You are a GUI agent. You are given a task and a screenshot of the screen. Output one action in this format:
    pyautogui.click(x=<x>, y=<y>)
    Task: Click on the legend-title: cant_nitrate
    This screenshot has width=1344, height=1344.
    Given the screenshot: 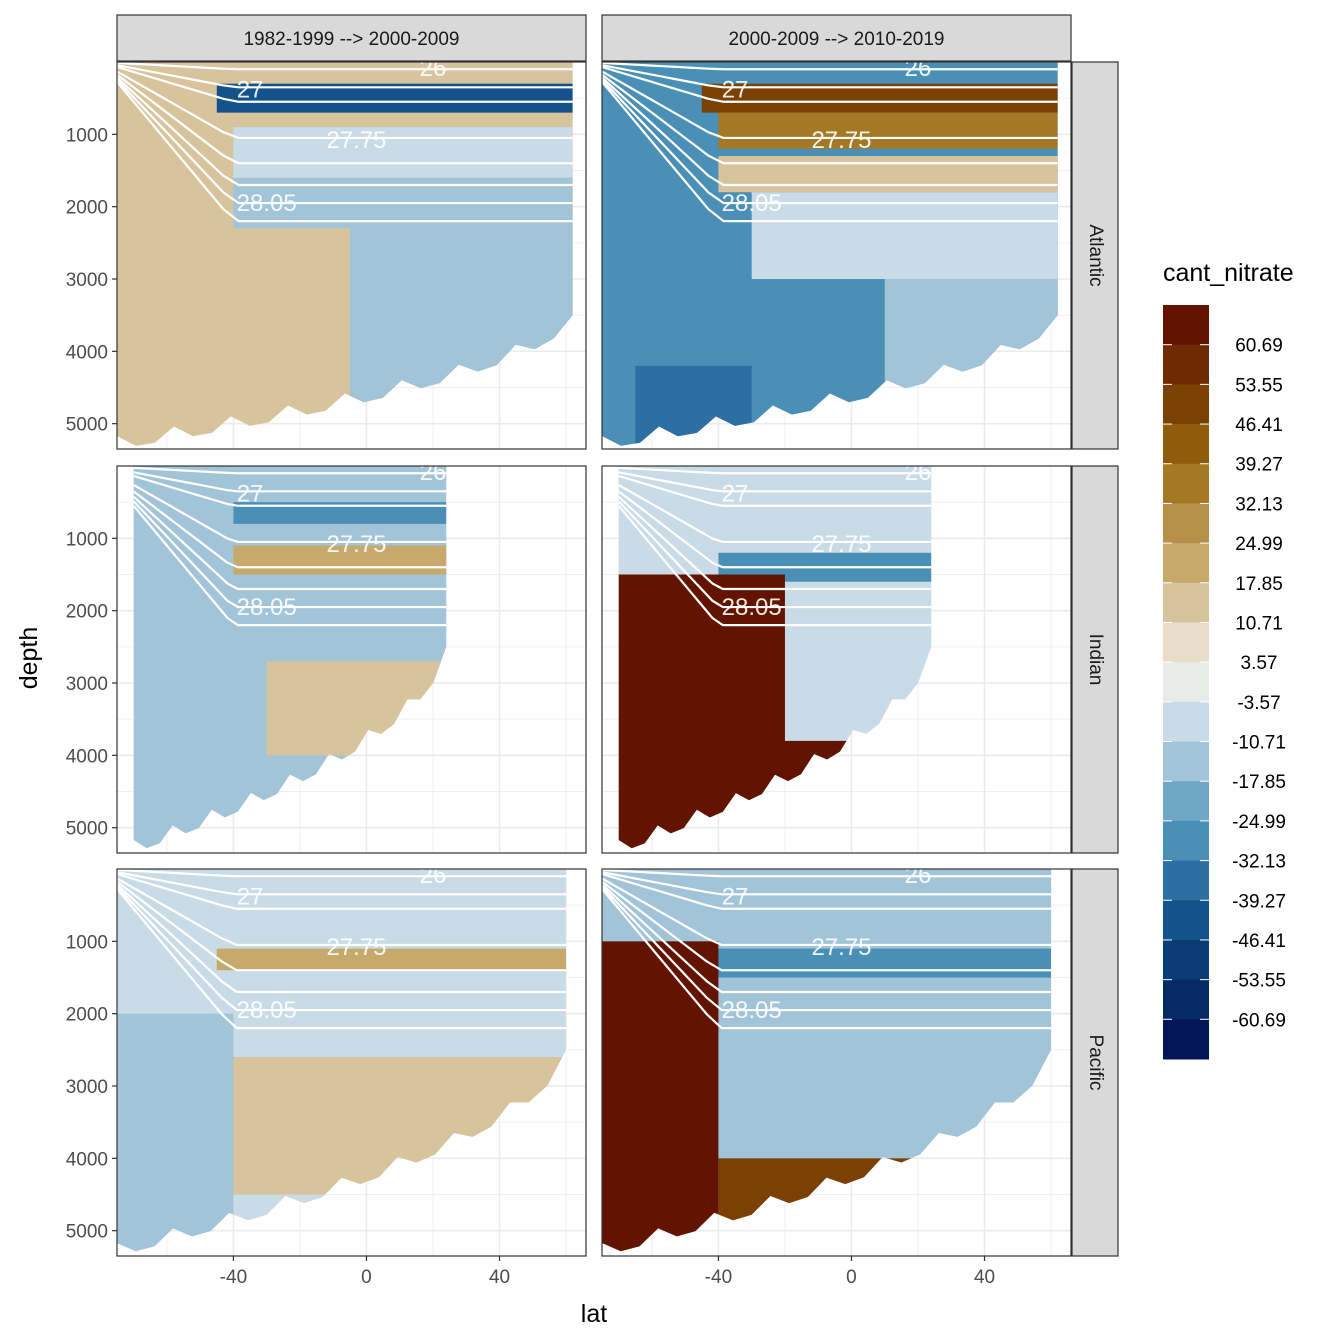 What is the action you would take?
    pyautogui.click(x=1228, y=273)
    